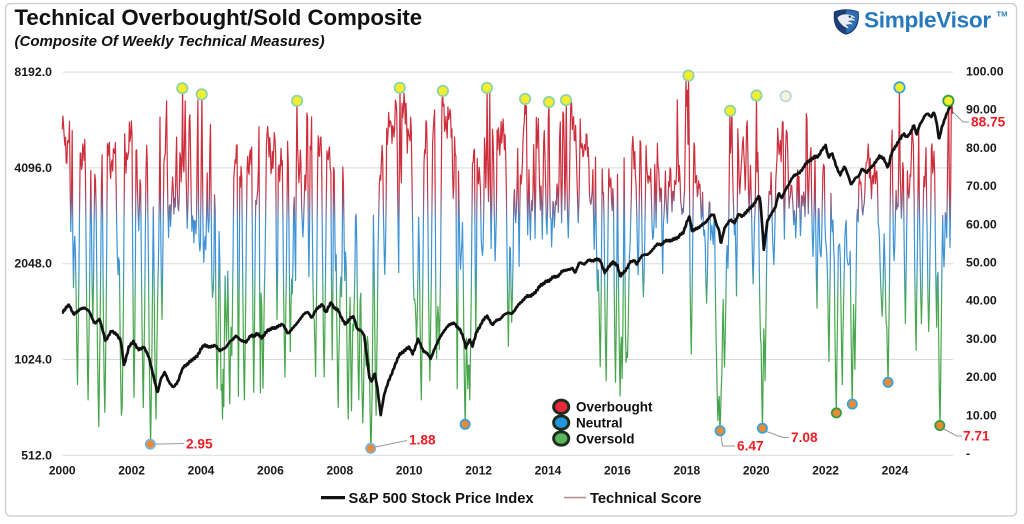  Describe the element at coordinates (1002, 14) in the screenshot. I see `svg-text: TM` at that location.